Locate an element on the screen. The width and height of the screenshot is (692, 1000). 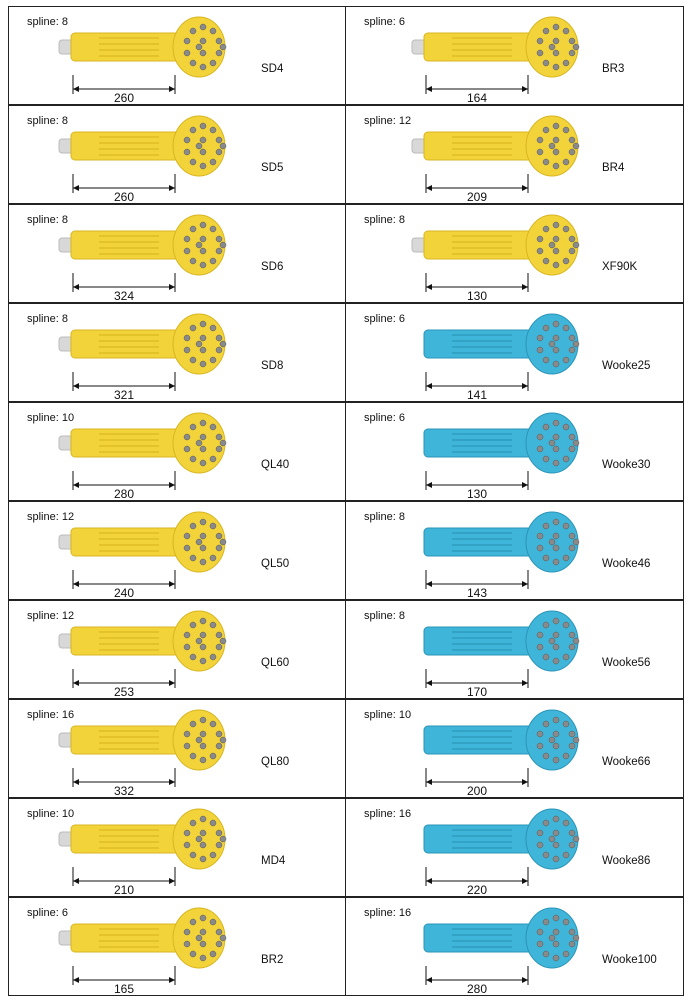
length-dimension: 143 is located at coordinates (477, 593).